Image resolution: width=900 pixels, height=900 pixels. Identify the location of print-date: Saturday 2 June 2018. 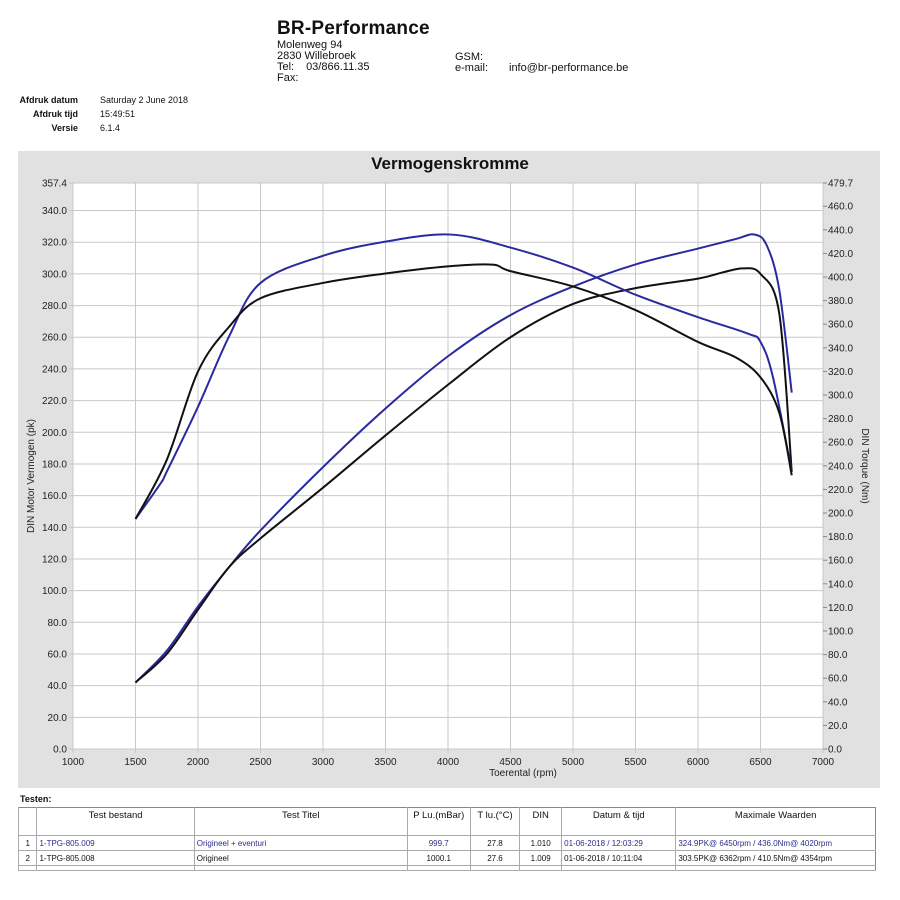
(144, 100).